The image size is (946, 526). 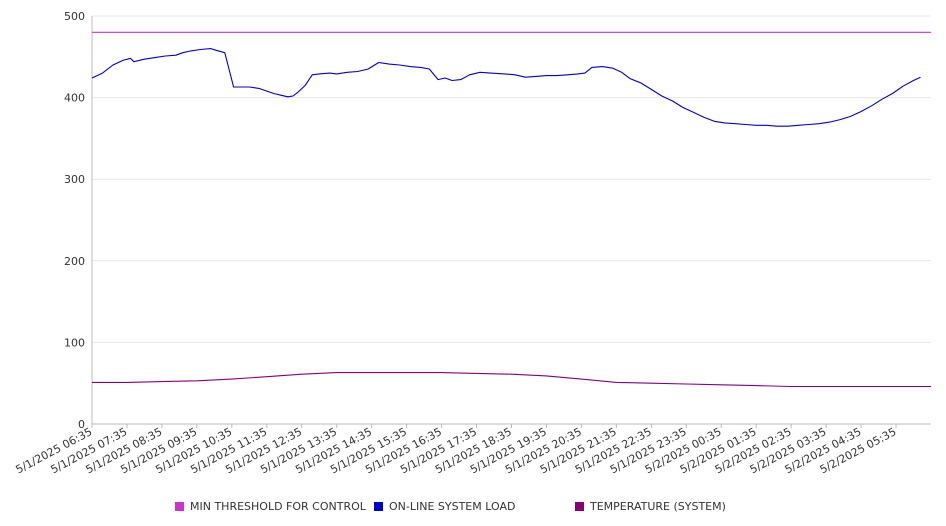 I want to click on y-tick-label: 400, so click(x=74, y=98).